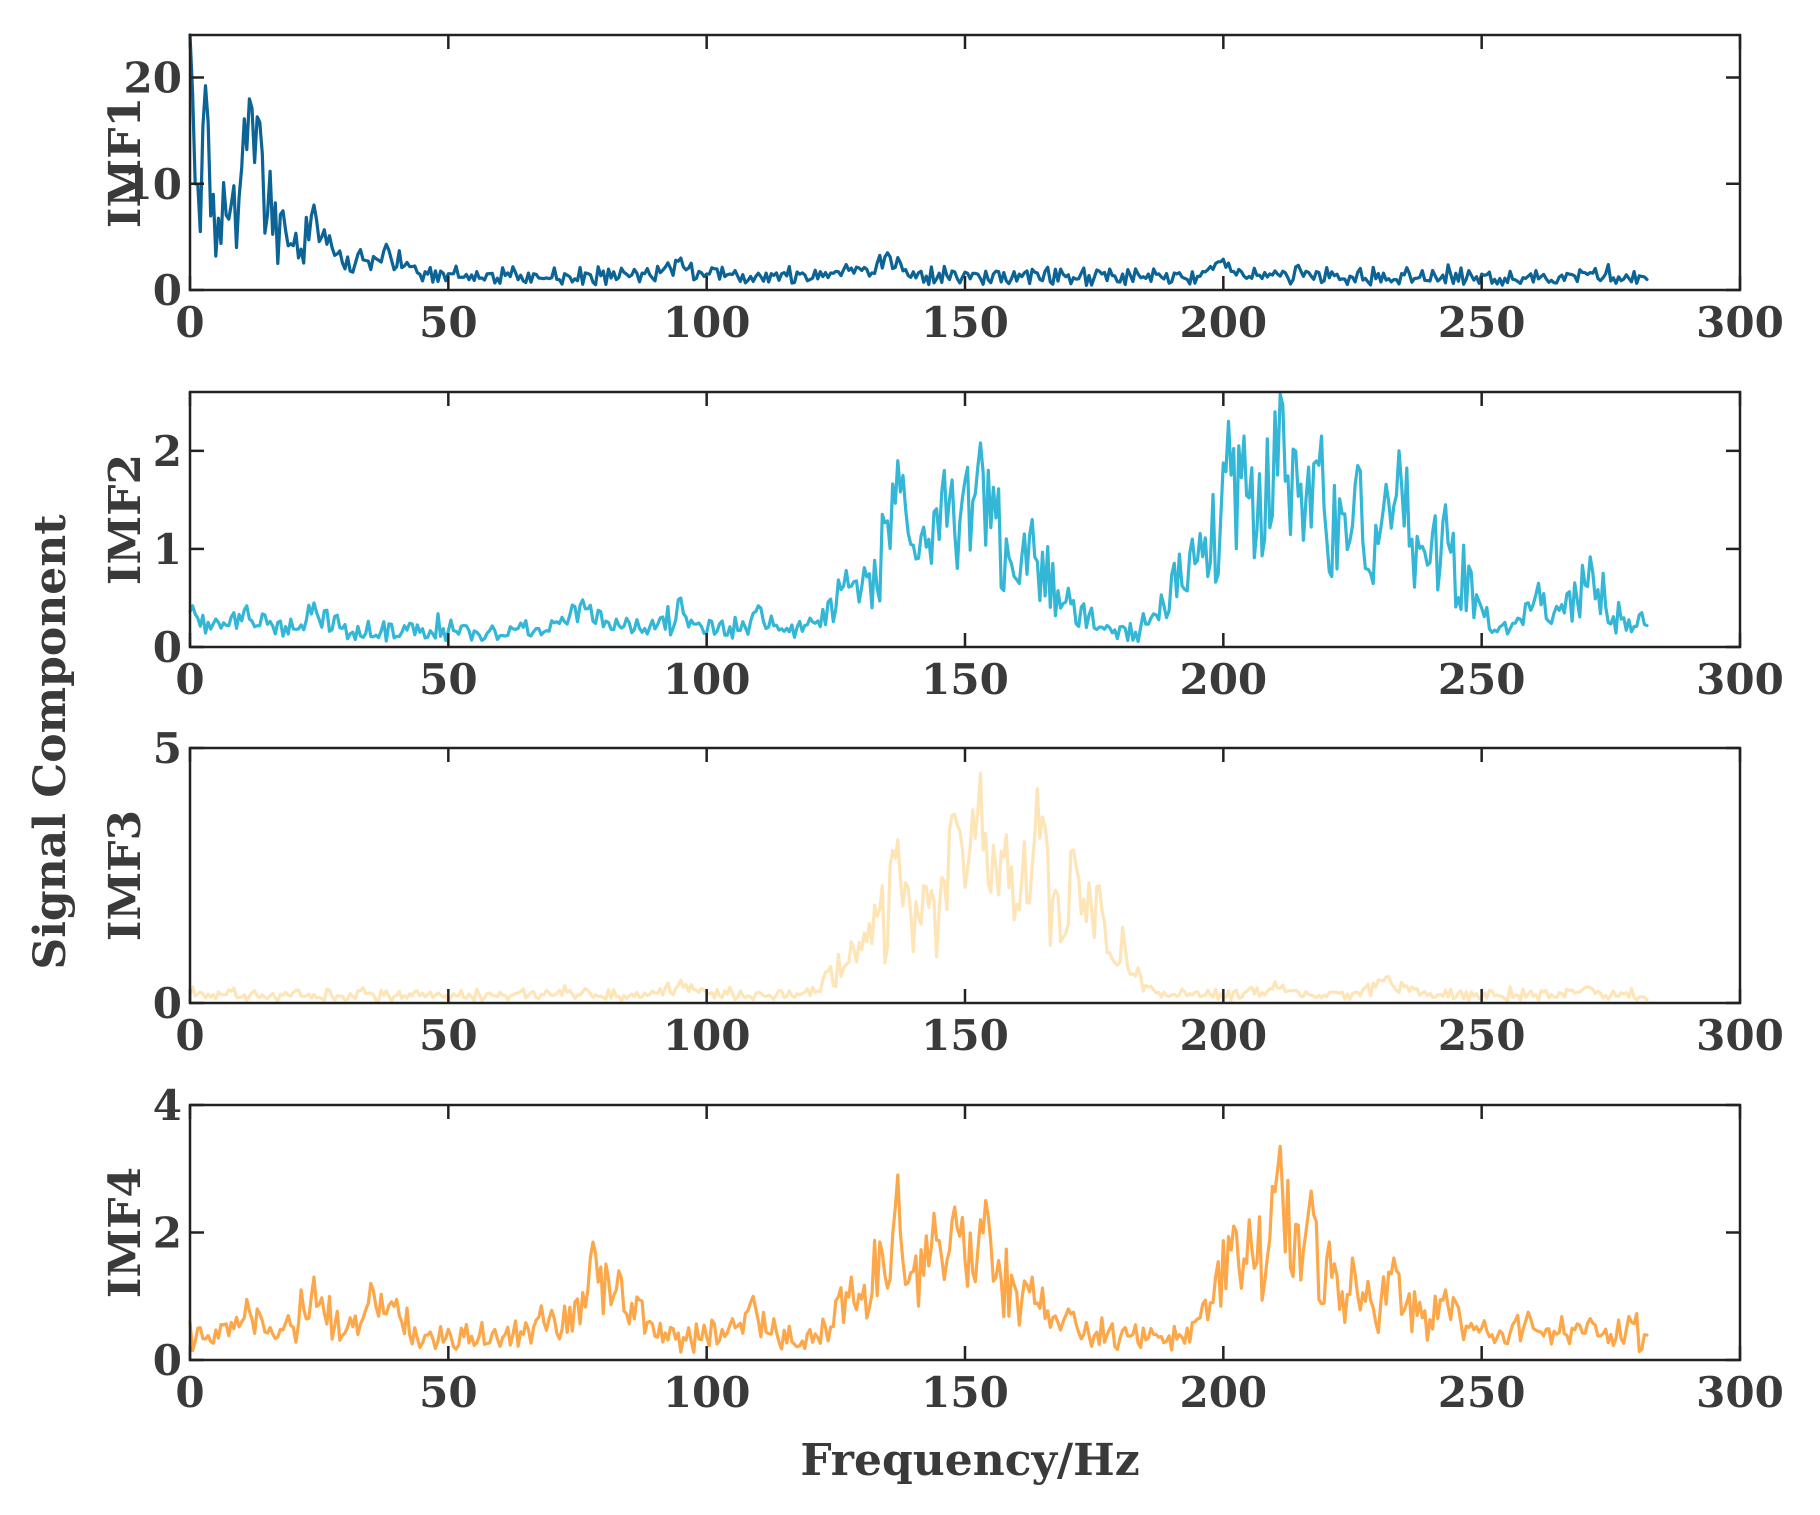  What do you see at coordinates (167, 748) in the screenshot?
I see `y-tick-label: 5` at bounding box center [167, 748].